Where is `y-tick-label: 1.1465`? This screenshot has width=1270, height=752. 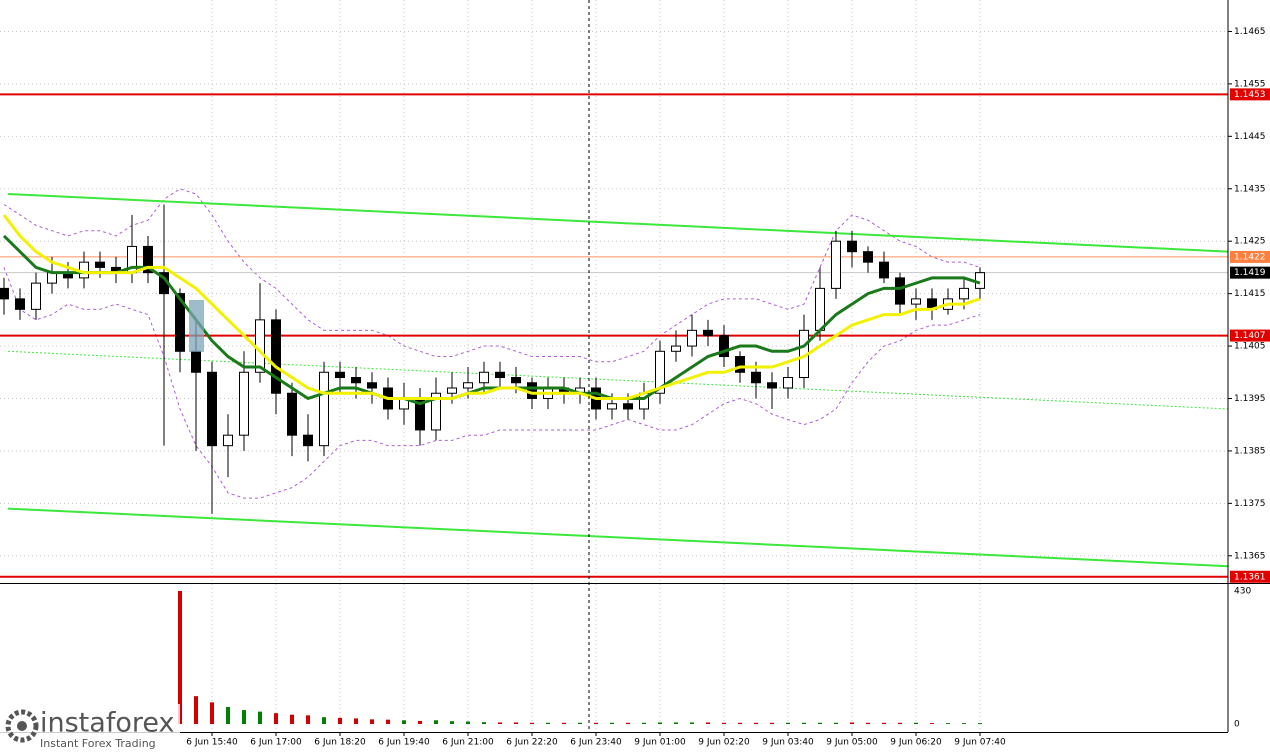 y-tick-label: 1.1465 is located at coordinates (1250, 32).